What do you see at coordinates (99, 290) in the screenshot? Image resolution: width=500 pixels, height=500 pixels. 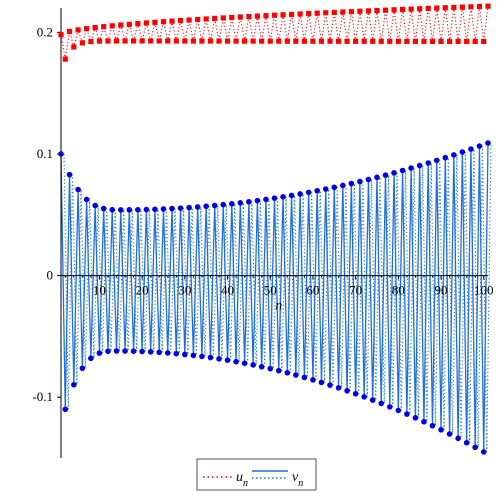 I see `x-tick-label: 10` at bounding box center [99, 290].